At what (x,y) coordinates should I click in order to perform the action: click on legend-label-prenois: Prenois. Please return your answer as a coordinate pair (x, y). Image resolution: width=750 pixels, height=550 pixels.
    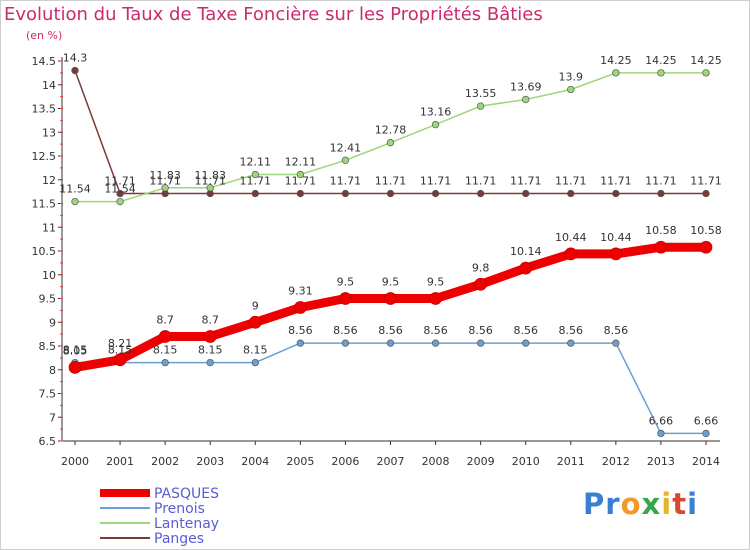
    Looking at the image, I should click on (179, 509).